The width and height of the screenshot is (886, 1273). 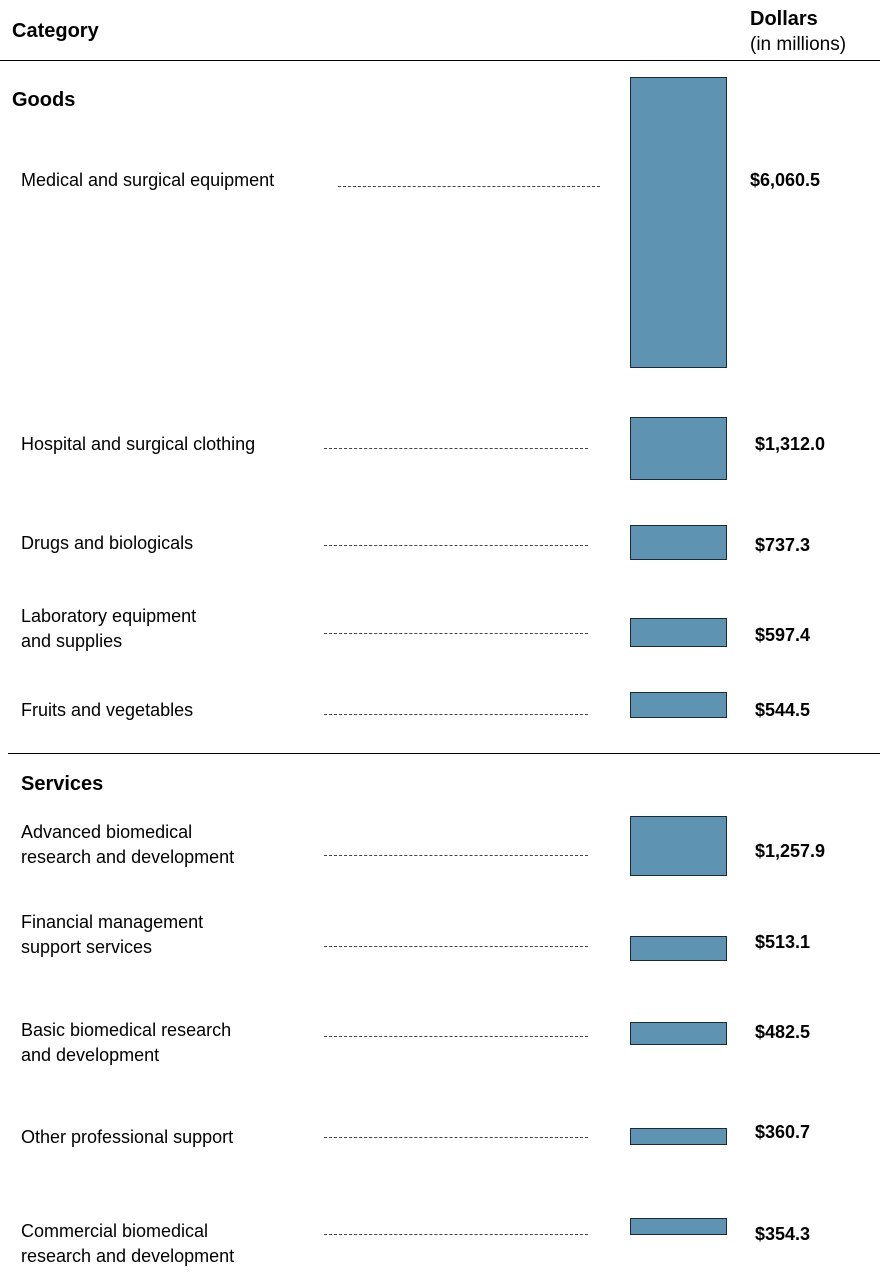 I want to click on header-rule, so click(x=440, y=60).